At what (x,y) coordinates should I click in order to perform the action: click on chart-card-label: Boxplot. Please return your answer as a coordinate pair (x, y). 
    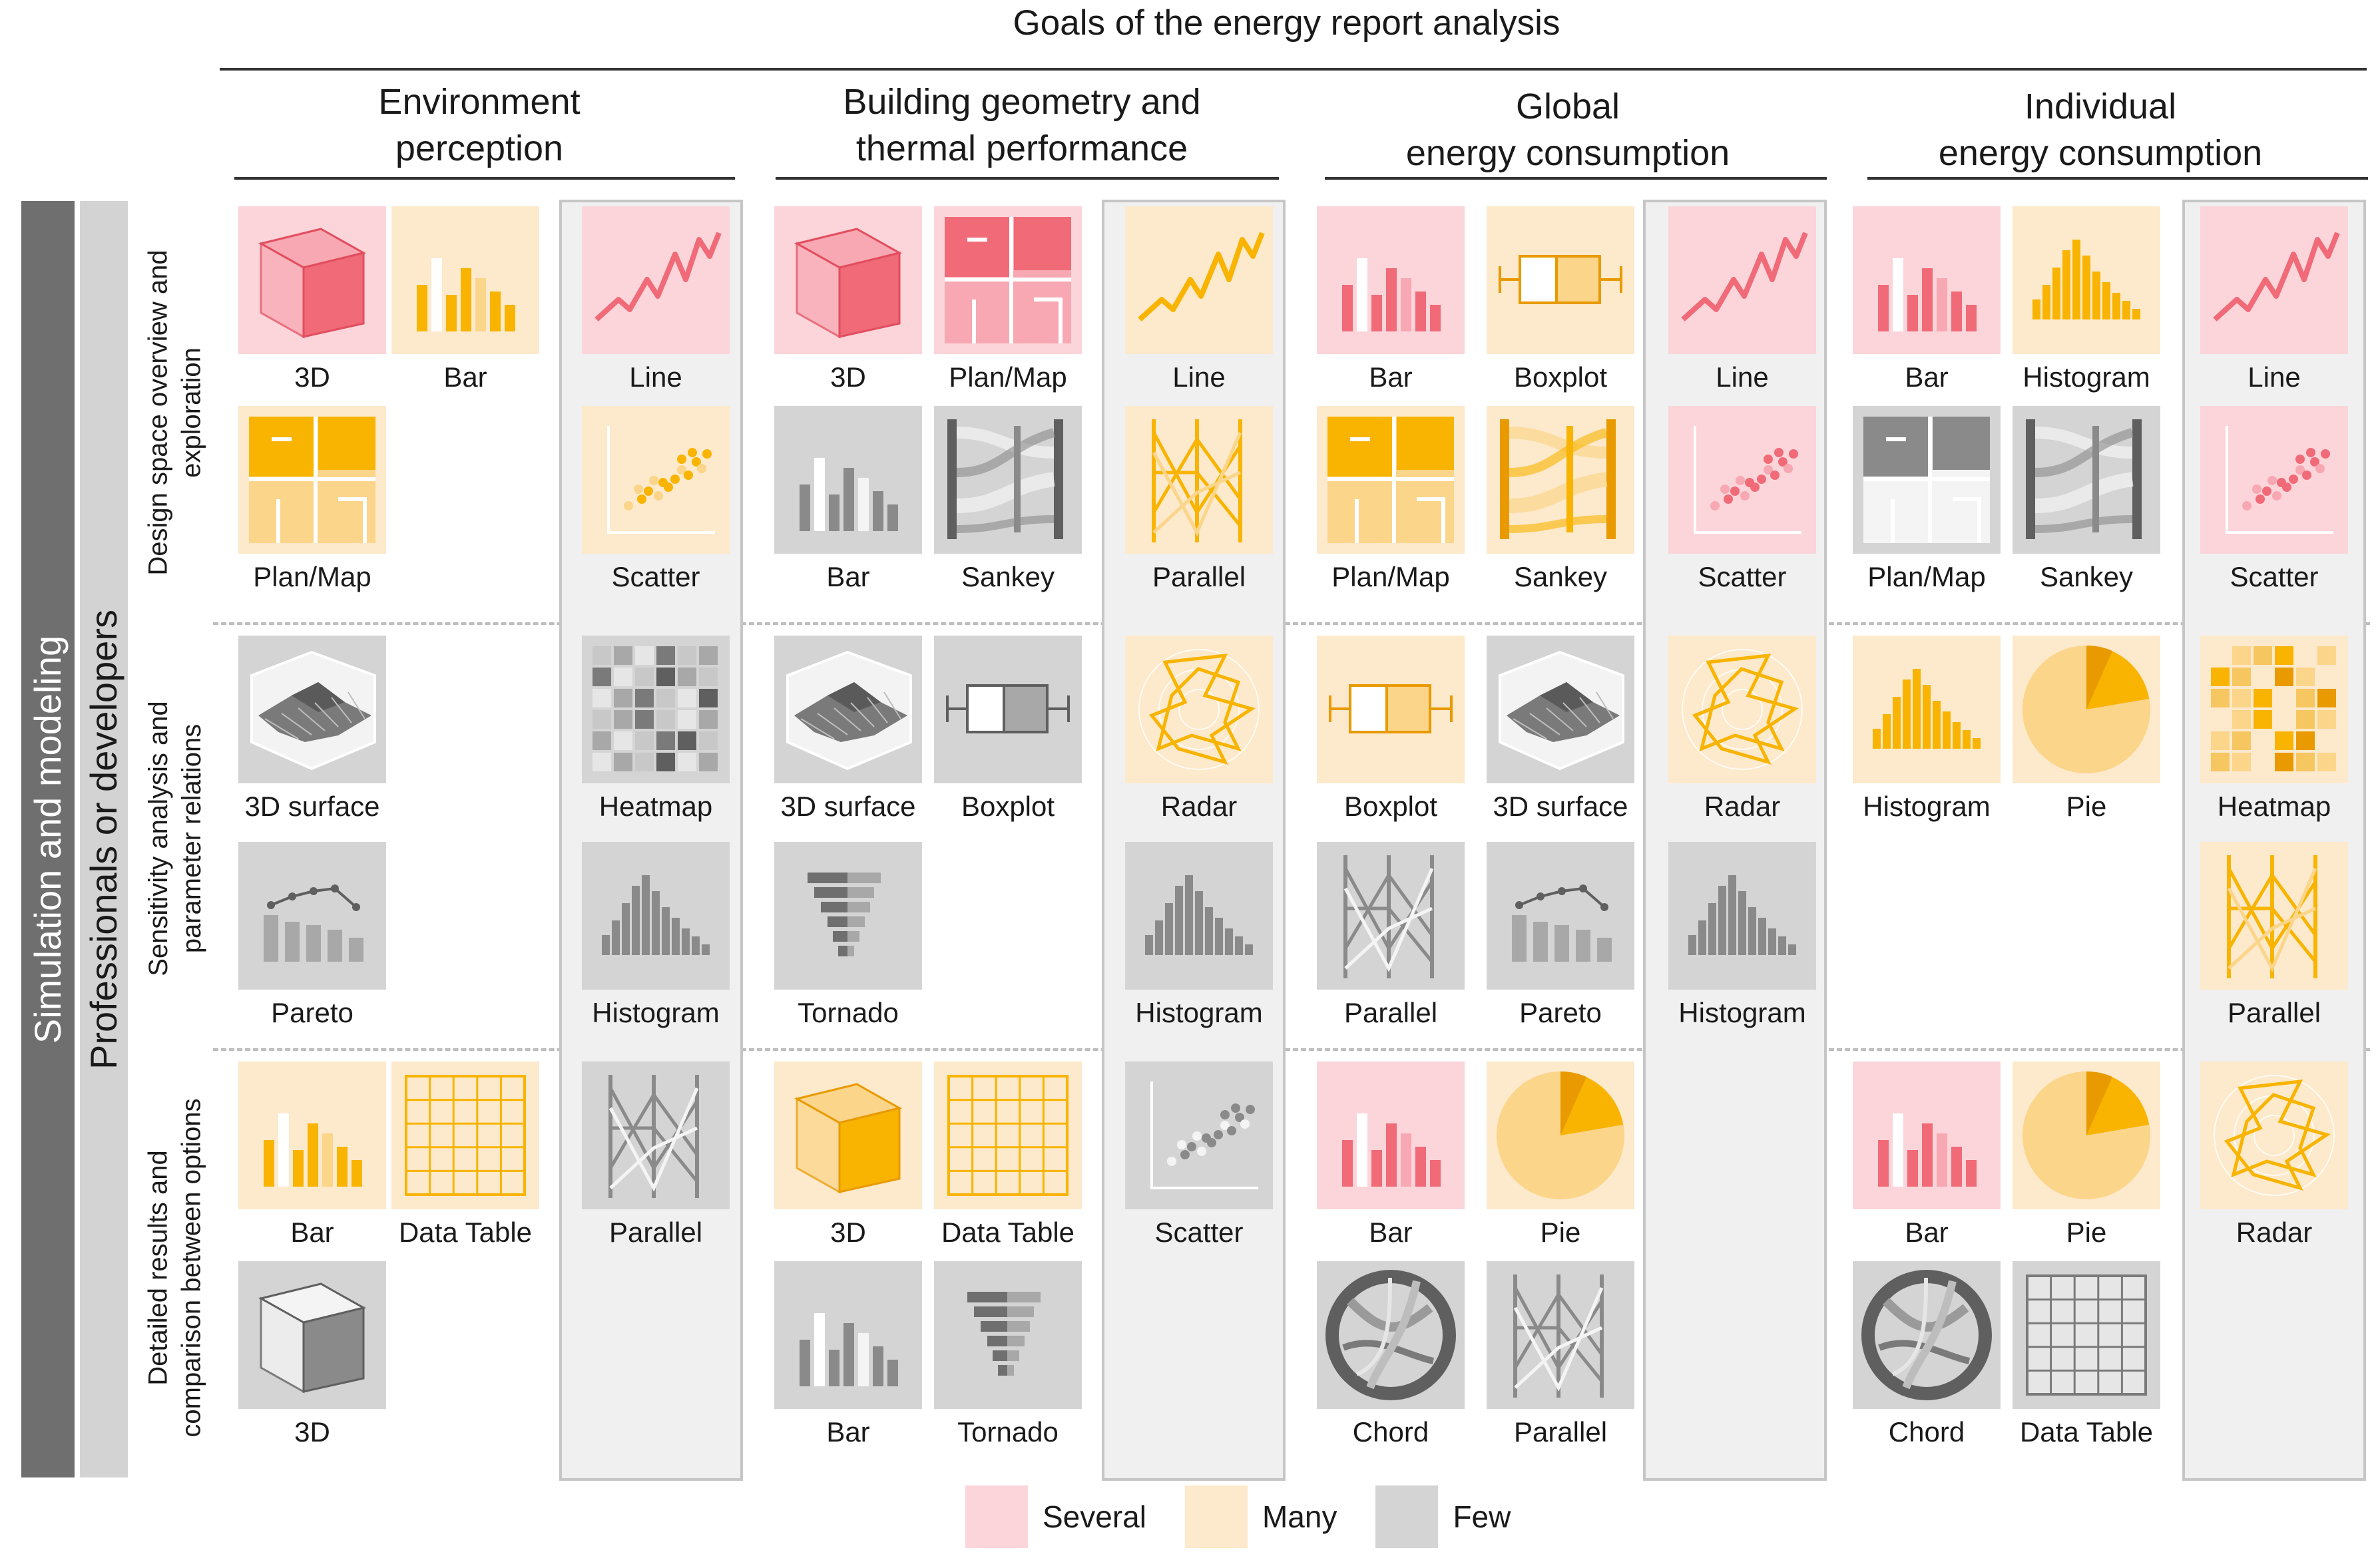
    Looking at the image, I should click on (1560, 377).